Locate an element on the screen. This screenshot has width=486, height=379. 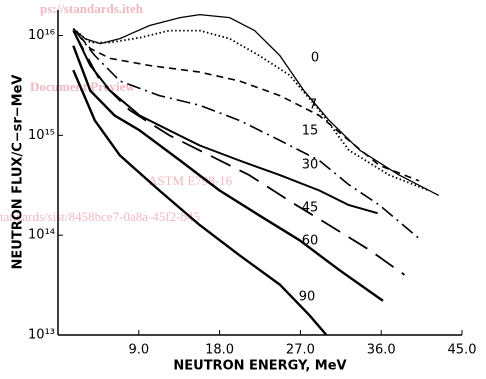
y-tick-label: 10¹⁶ is located at coordinates (41, 35).